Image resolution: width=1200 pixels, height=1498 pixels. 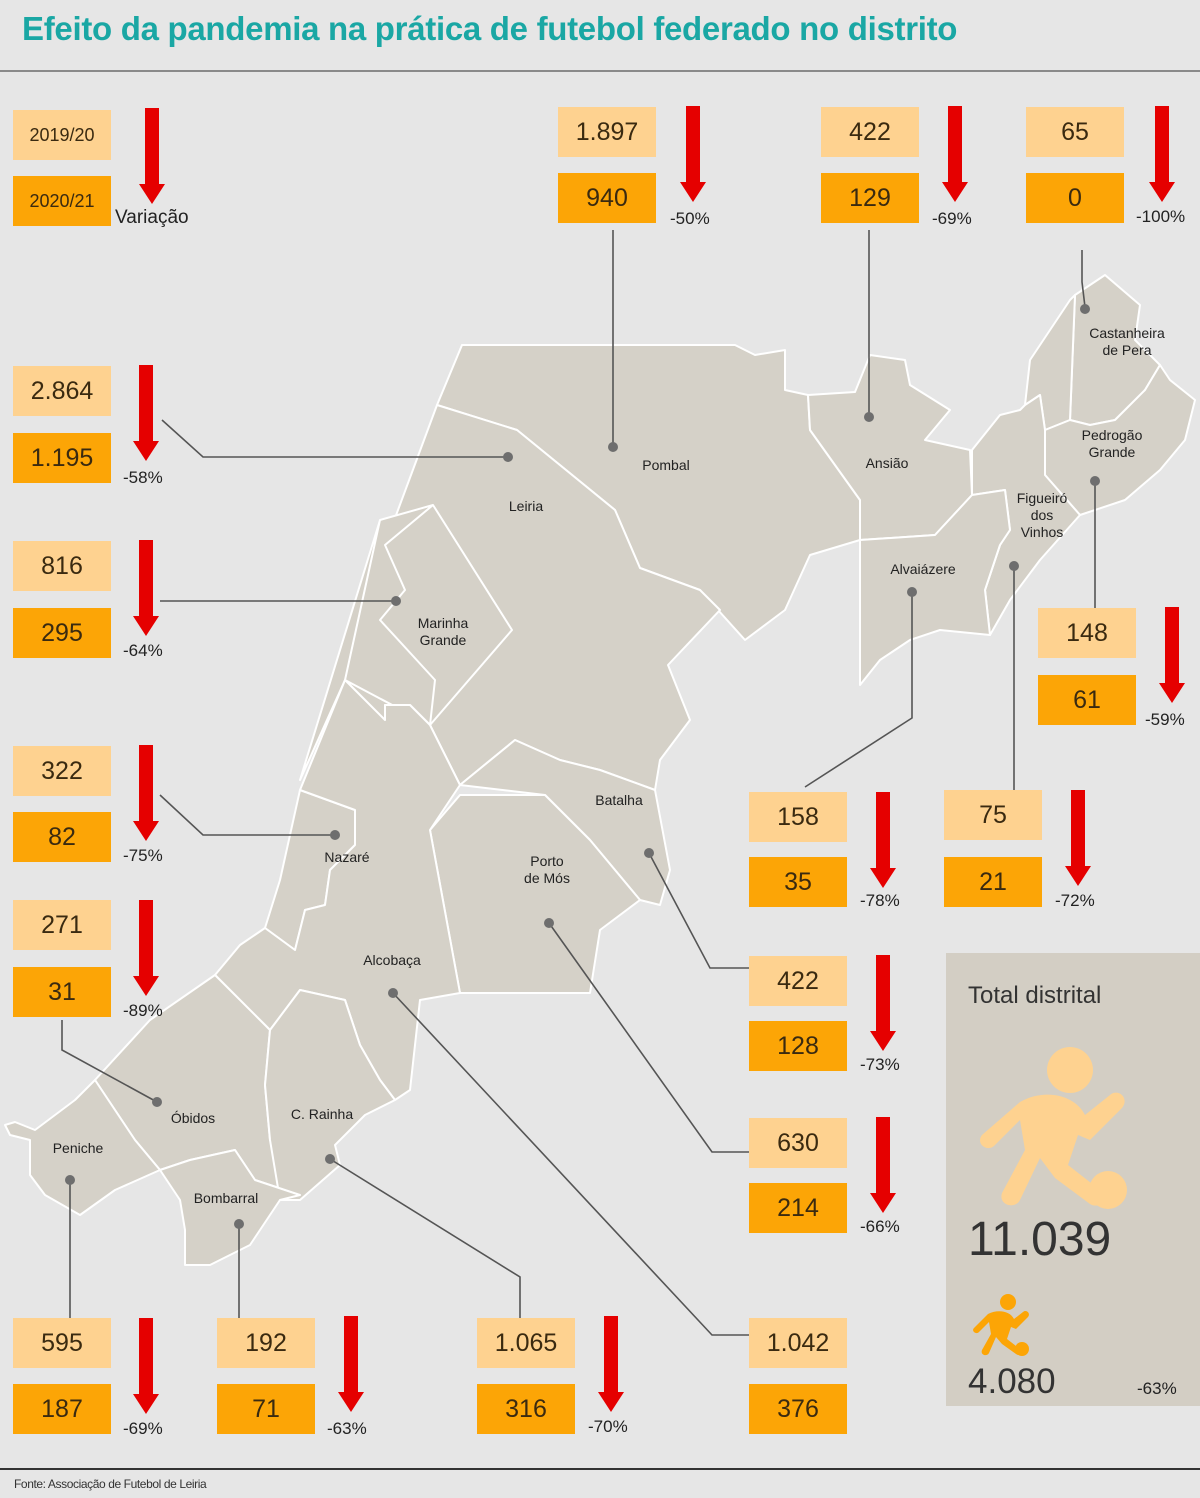 What do you see at coordinates (935, 587) in the screenshot?
I see `municipality-alvaiazere` at bounding box center [935, 587].